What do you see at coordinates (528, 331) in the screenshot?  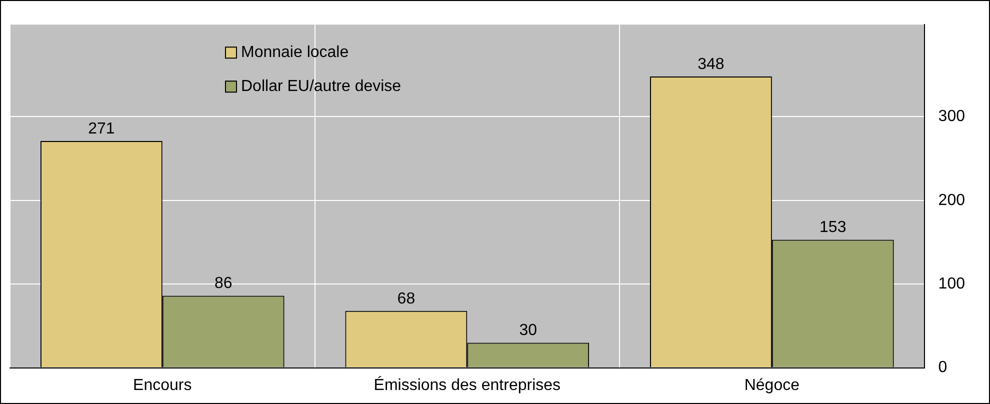 I see `data-label: 30` at bounding box center [528, 331].